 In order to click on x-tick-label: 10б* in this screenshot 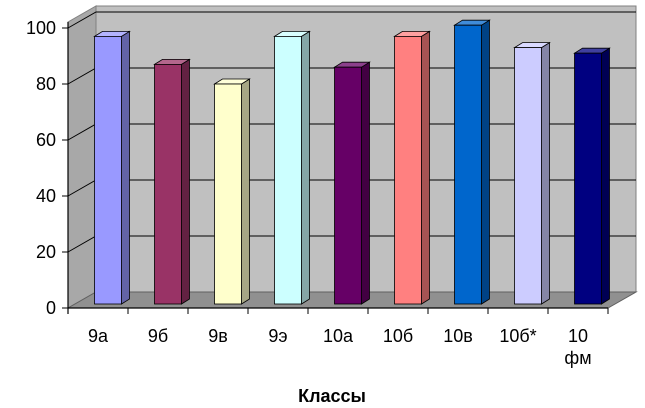, I will do `click(517, 336)`.